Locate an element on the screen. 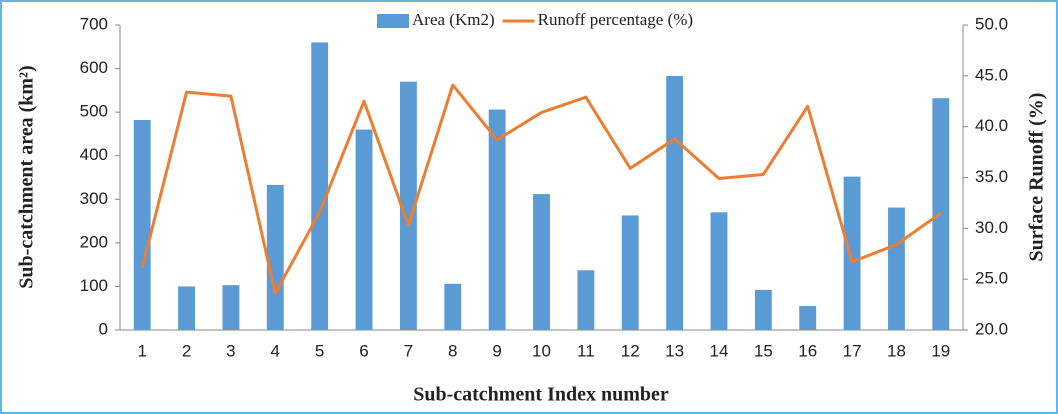 This screenshot has width=1058, height=414. x-tick-label: 18 is located at coordinates (896, 350).